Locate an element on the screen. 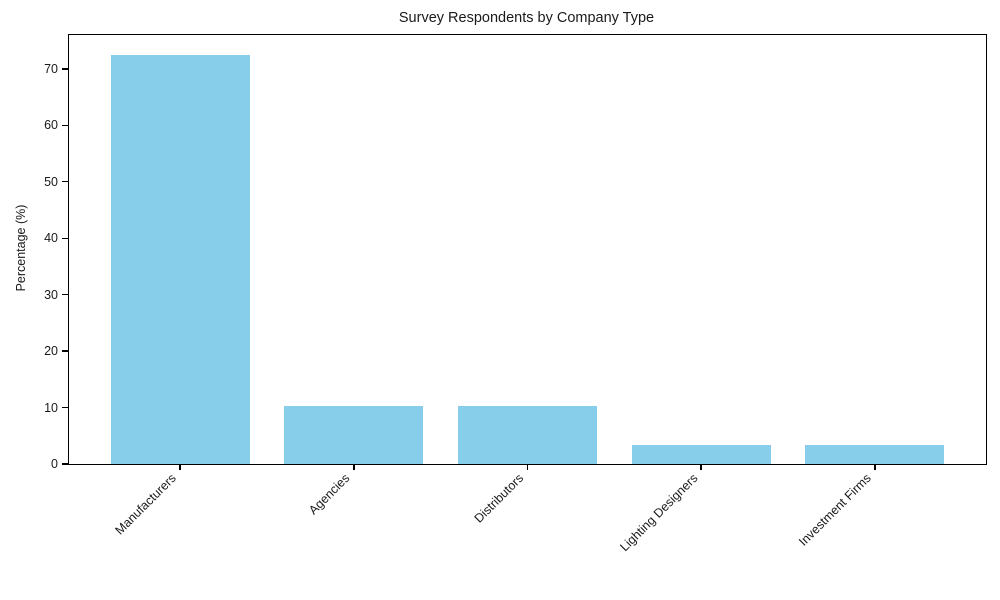 This screenshot has width=1000, height=600. y-tick-label: 60 is located at coordinates (51, 125).